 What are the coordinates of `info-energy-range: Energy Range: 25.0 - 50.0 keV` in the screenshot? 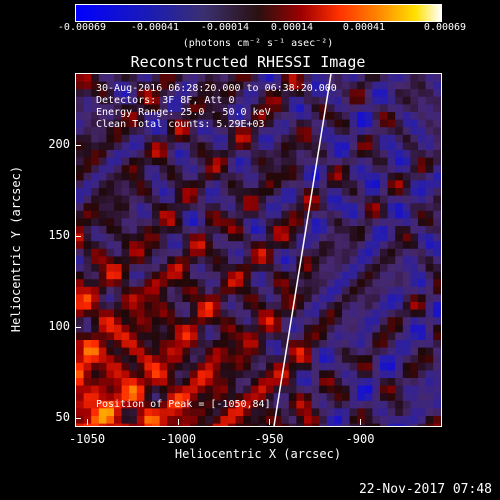 It's located at (183, 112).